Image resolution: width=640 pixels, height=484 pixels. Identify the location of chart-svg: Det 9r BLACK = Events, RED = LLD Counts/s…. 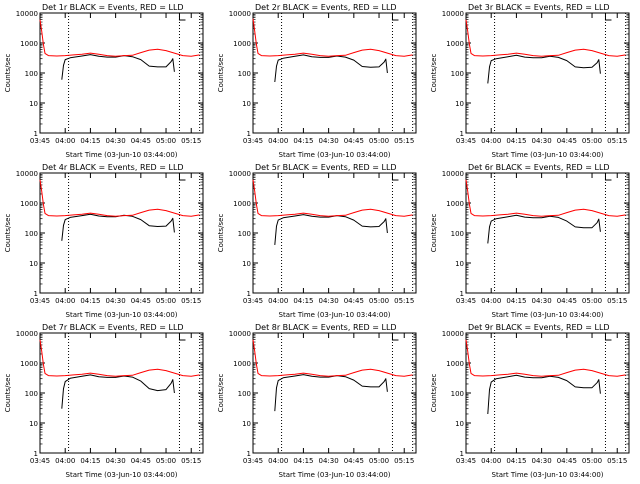
(530, 401).